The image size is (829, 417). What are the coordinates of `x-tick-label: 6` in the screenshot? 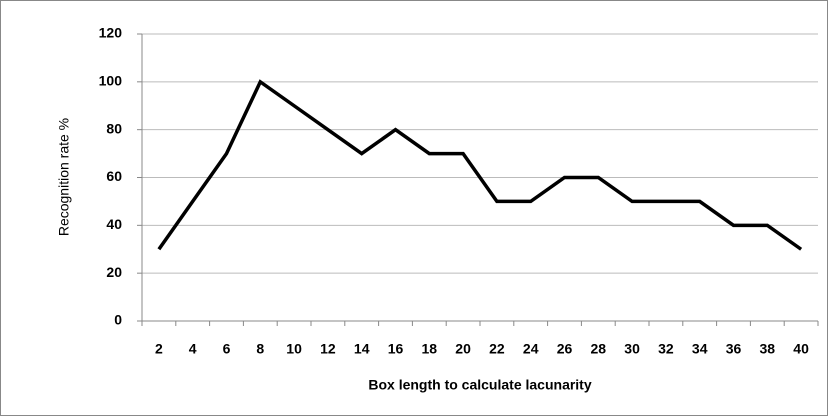 It's located at (227, 349).